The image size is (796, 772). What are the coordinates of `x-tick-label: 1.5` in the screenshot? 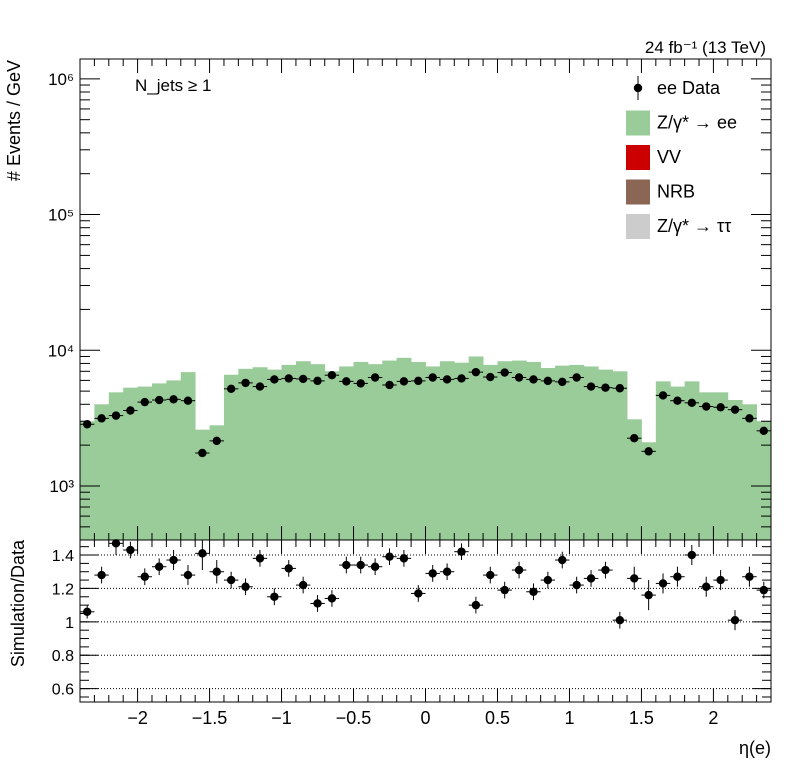 It's located at (641, 718).